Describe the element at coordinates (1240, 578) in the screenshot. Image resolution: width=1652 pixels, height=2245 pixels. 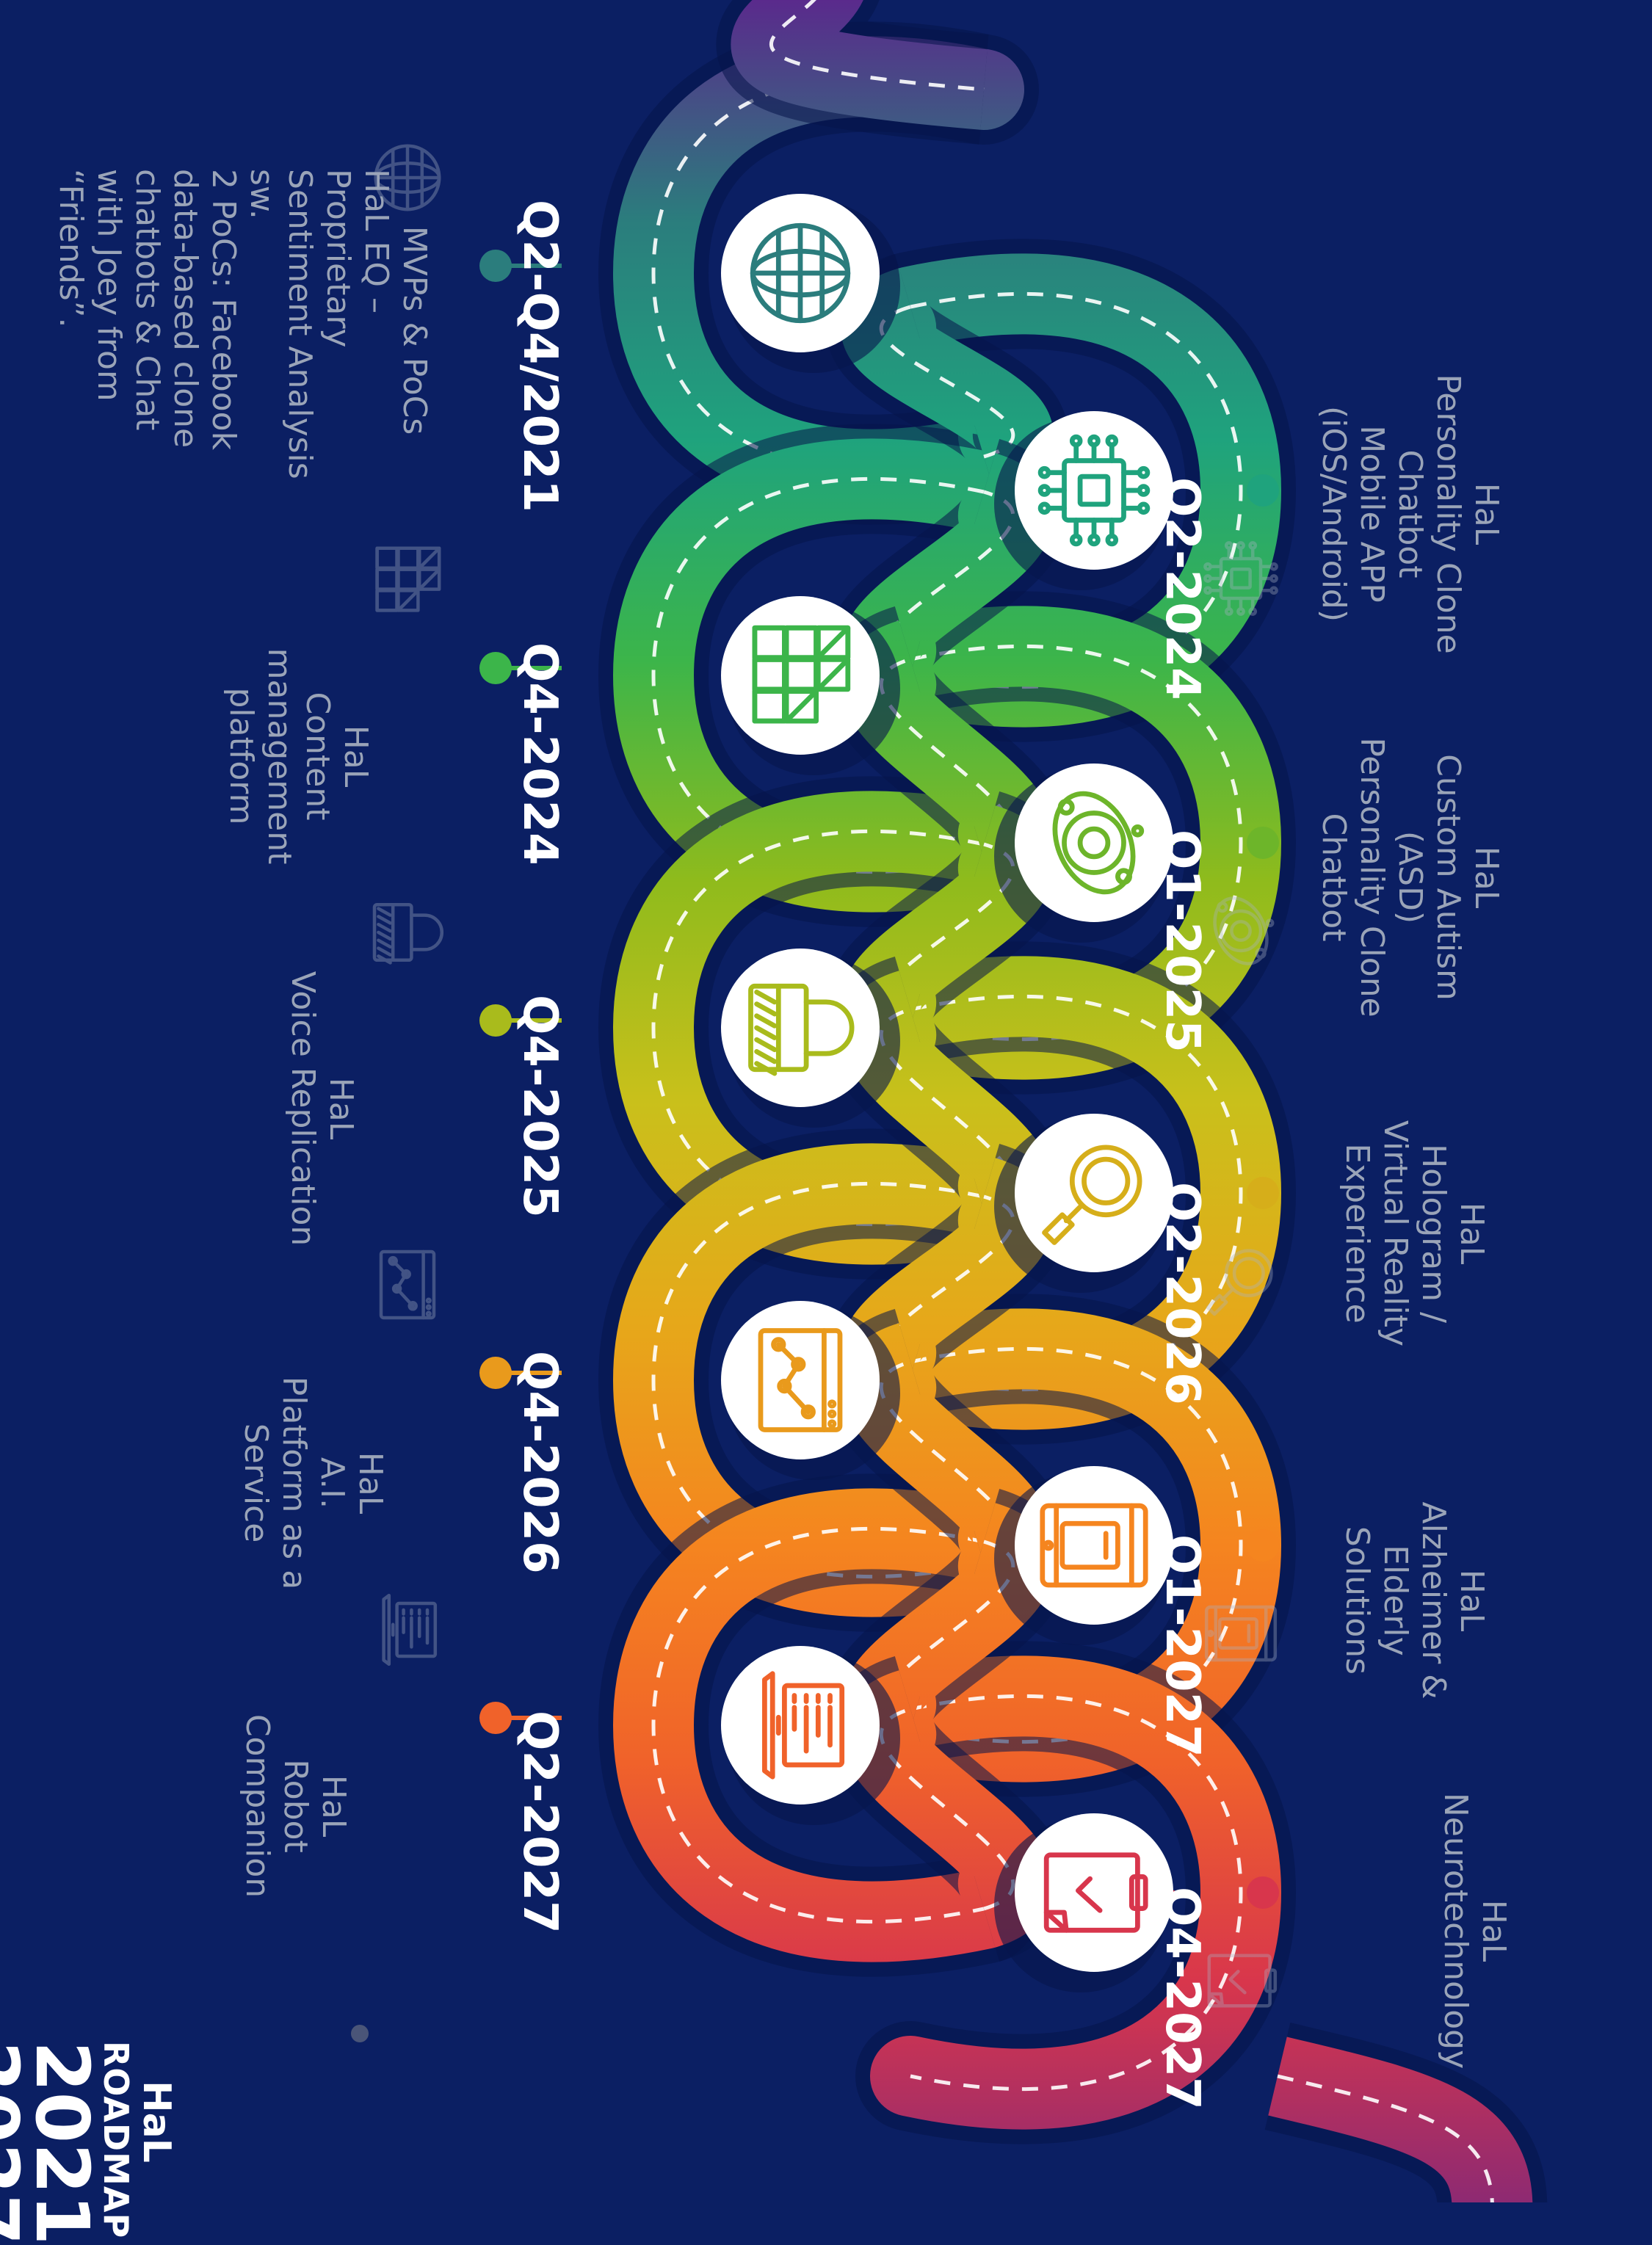
I see `faded-chip-icon` at that location.